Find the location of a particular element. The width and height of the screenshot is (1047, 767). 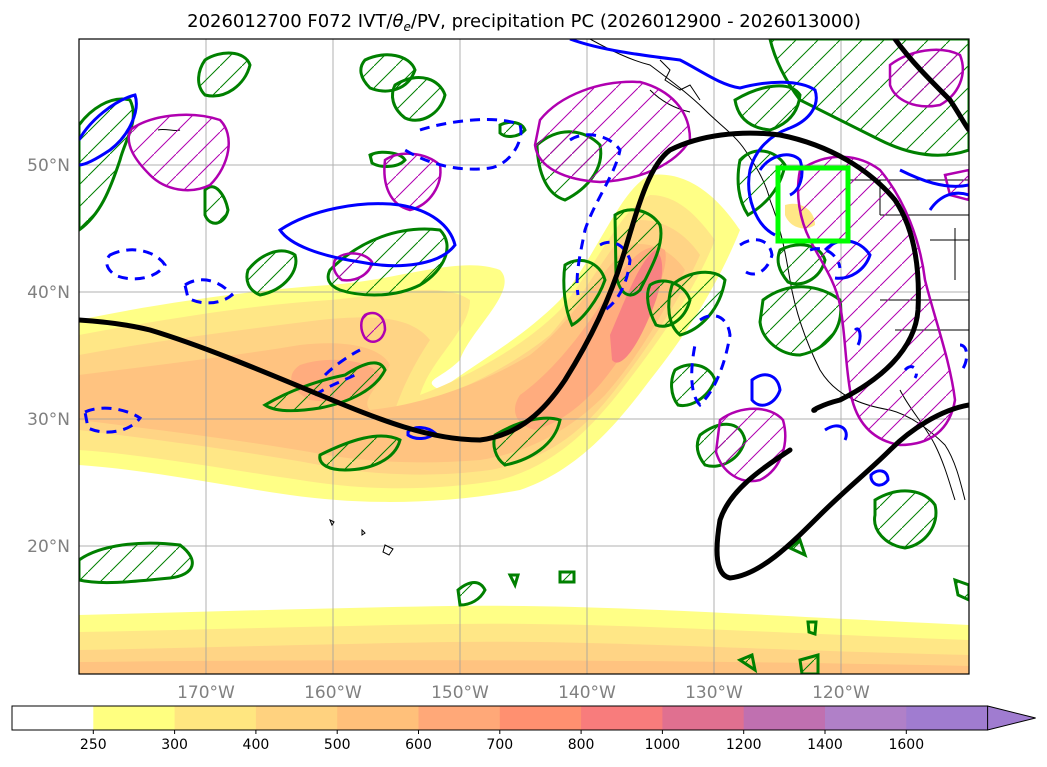

colorbar-tick-label: 1600 is located at coordinates (906, 745).